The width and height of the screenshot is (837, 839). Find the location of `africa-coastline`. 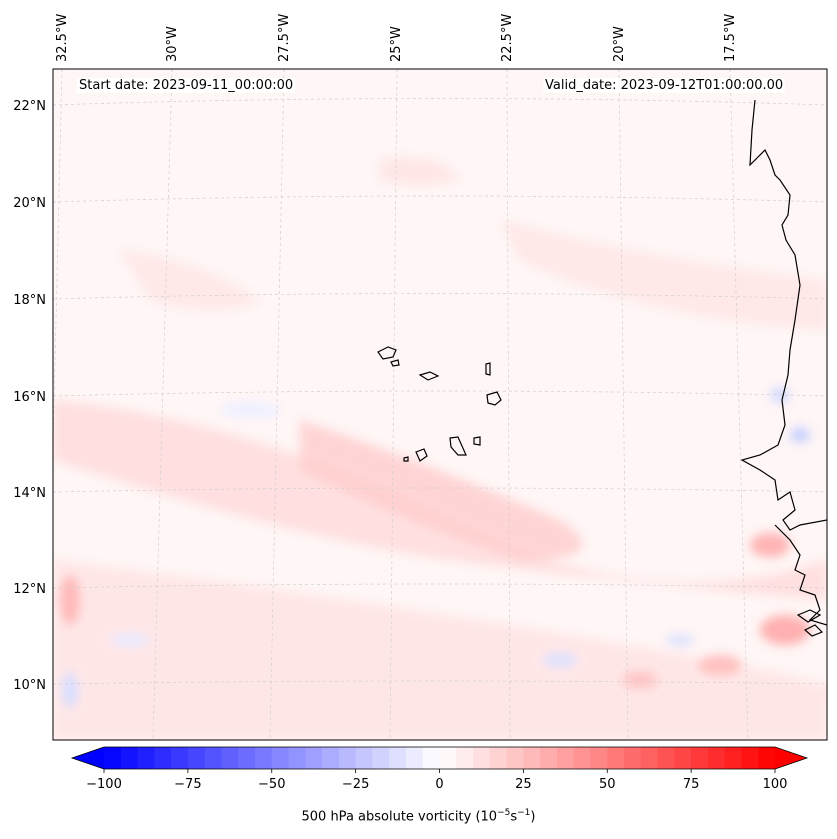

africa-coastline is located at coordinates (783, 315).